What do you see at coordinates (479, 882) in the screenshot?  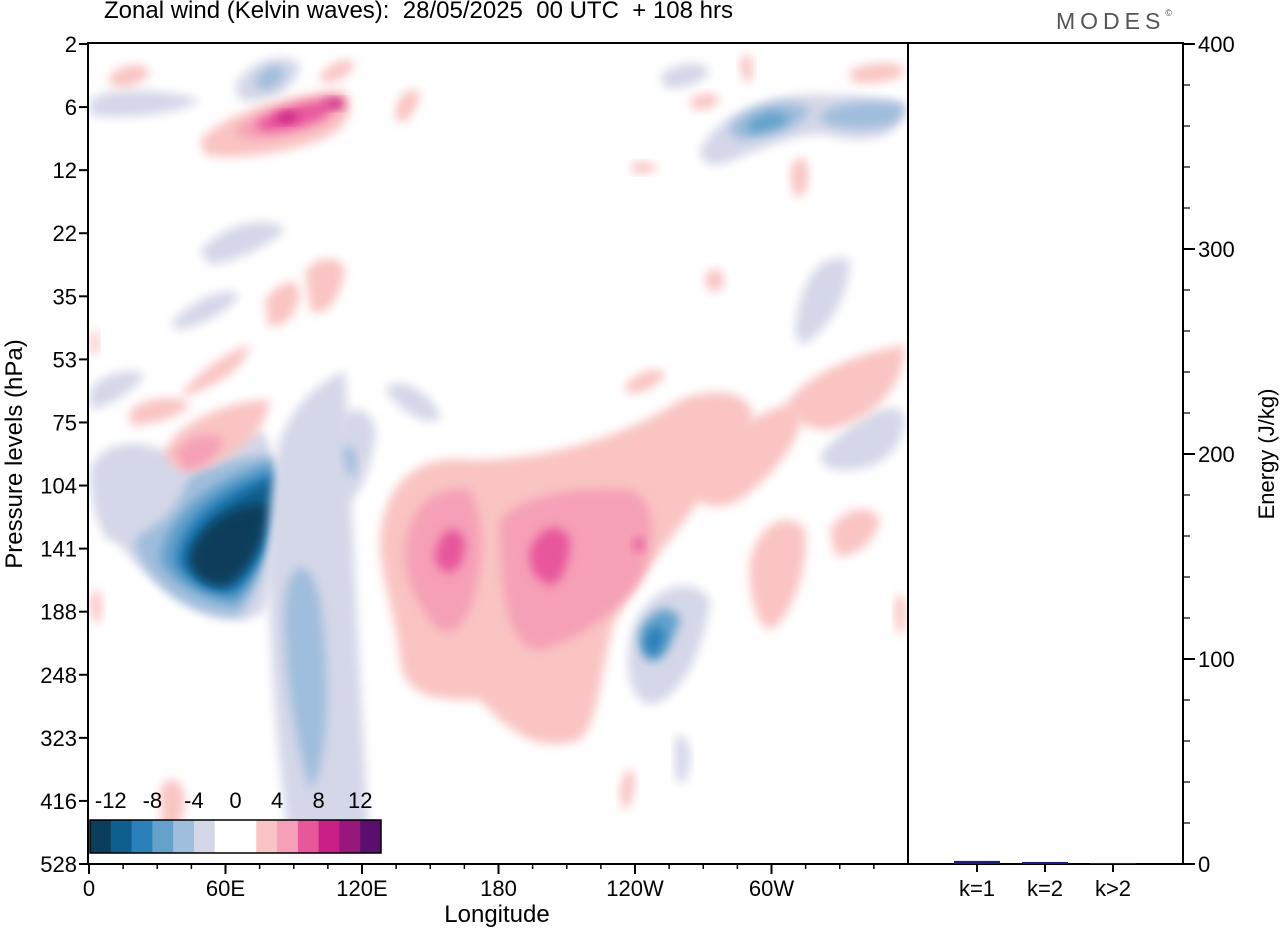 I see `x-axis: 0 60E 120E 180 120W 60W` at bounding box center [479, 882].